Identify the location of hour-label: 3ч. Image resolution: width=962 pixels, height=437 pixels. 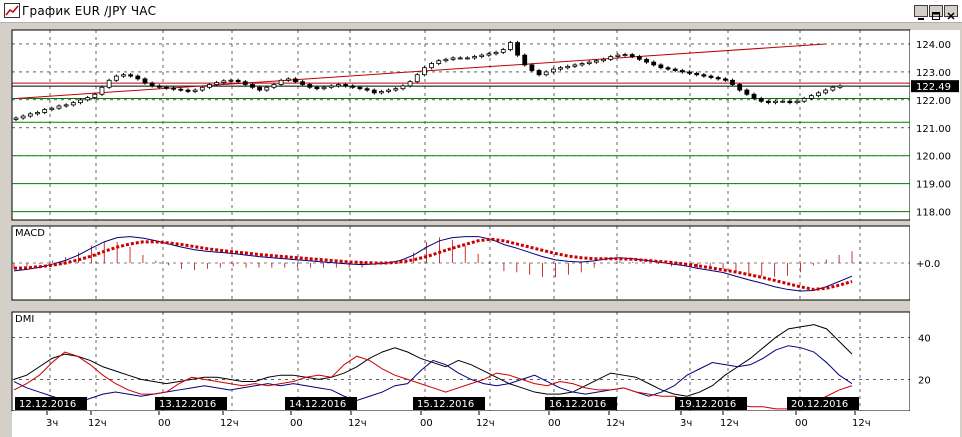
(52, 423).